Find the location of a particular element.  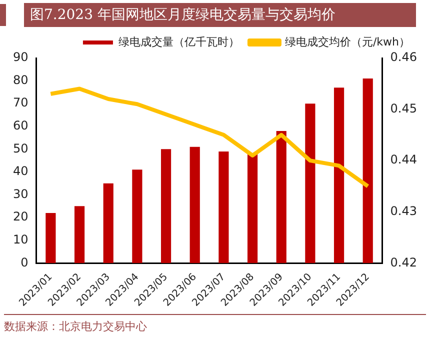

y2-tick-label: 0.43 is located at coordinates (403, 211).